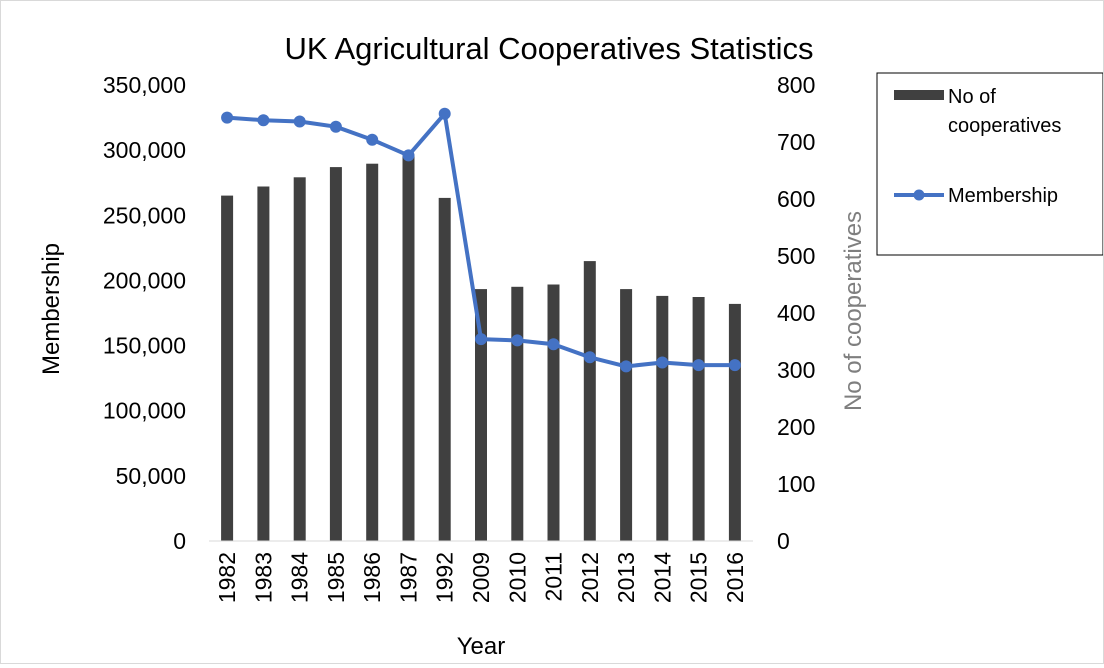 The width and height of the screenshot is (1104, 668). What do you see at coordinates (144, 411) in the screenshot?
I see `y-tick-label: 100,000` at bounding box center [144, 411].